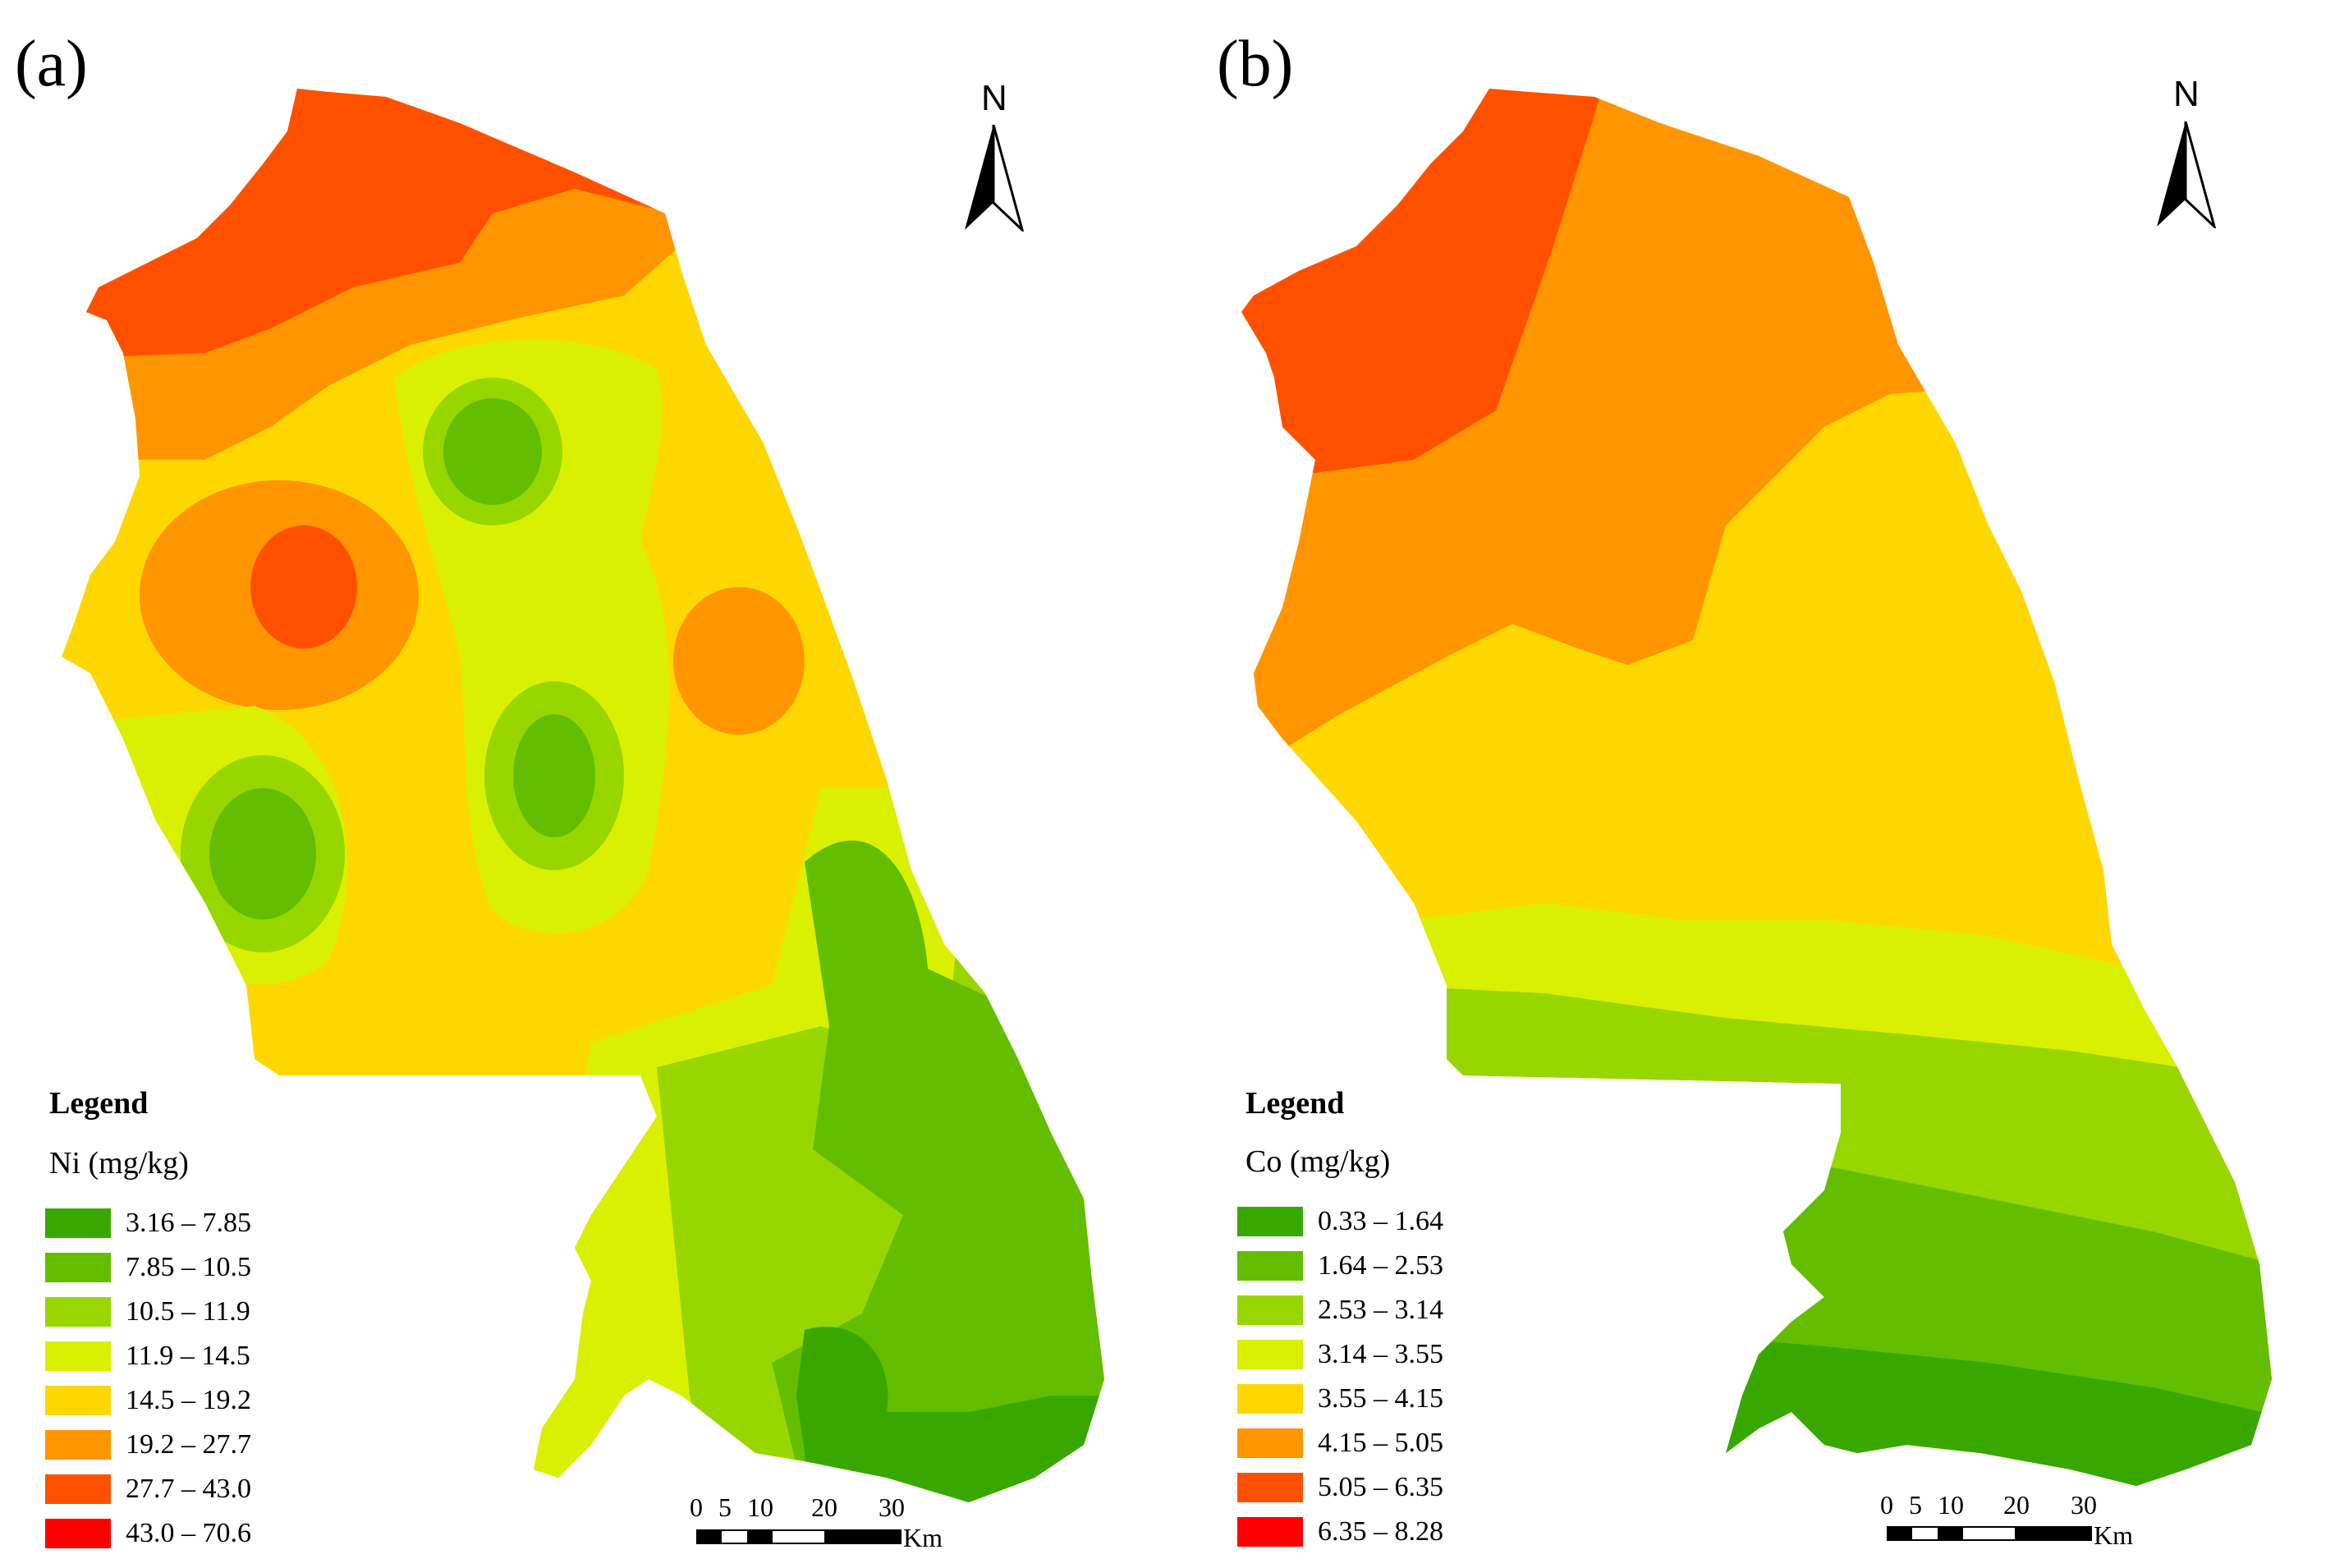 Image resolution: width=2335 pixels, height=1568 pixels. I want to click on legend-row: 3.14 – 3.55, so click(1340, 1354).